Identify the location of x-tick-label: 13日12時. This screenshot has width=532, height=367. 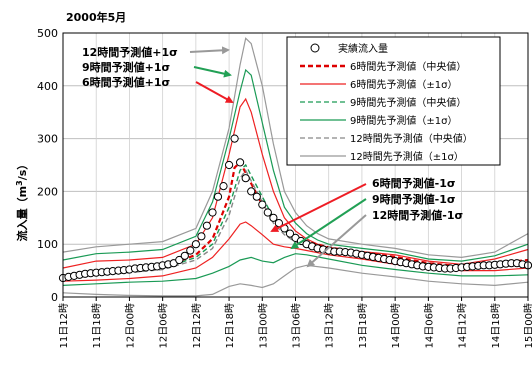
(330, 325).